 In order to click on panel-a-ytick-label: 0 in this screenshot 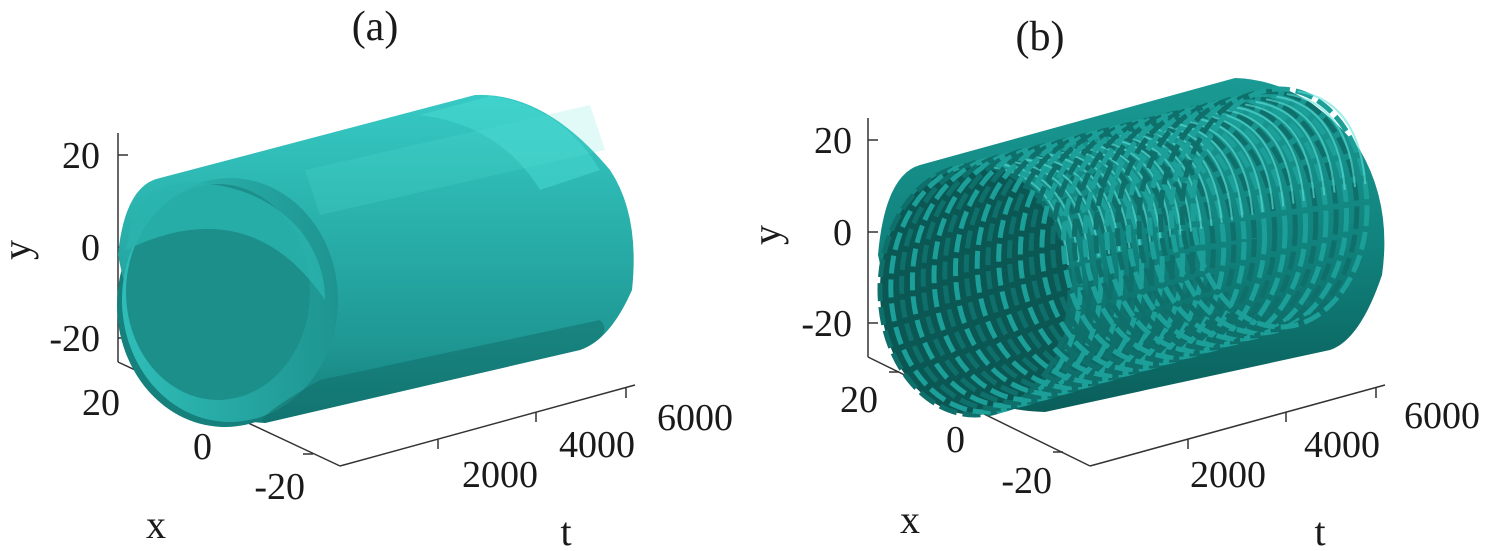, I will do `click(90, 248)`.